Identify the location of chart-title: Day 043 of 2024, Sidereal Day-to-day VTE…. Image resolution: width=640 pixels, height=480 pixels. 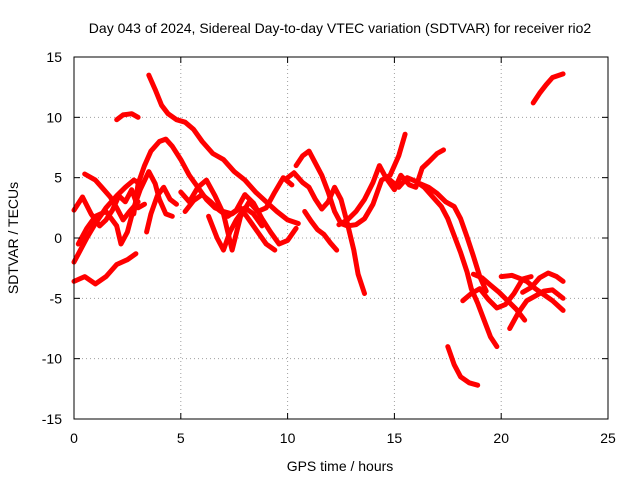
(340, 28).